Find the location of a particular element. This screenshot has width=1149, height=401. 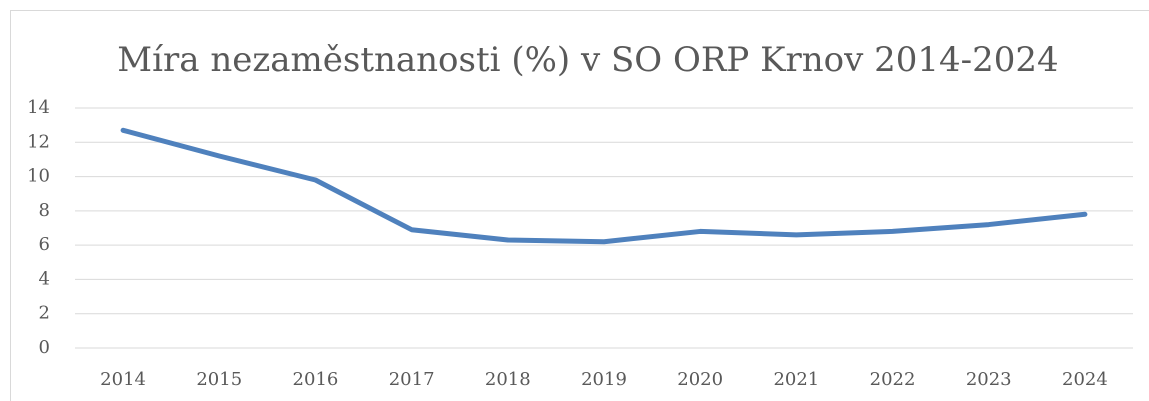

x-tick-label: 2015 is located at coordinates (219, 379).